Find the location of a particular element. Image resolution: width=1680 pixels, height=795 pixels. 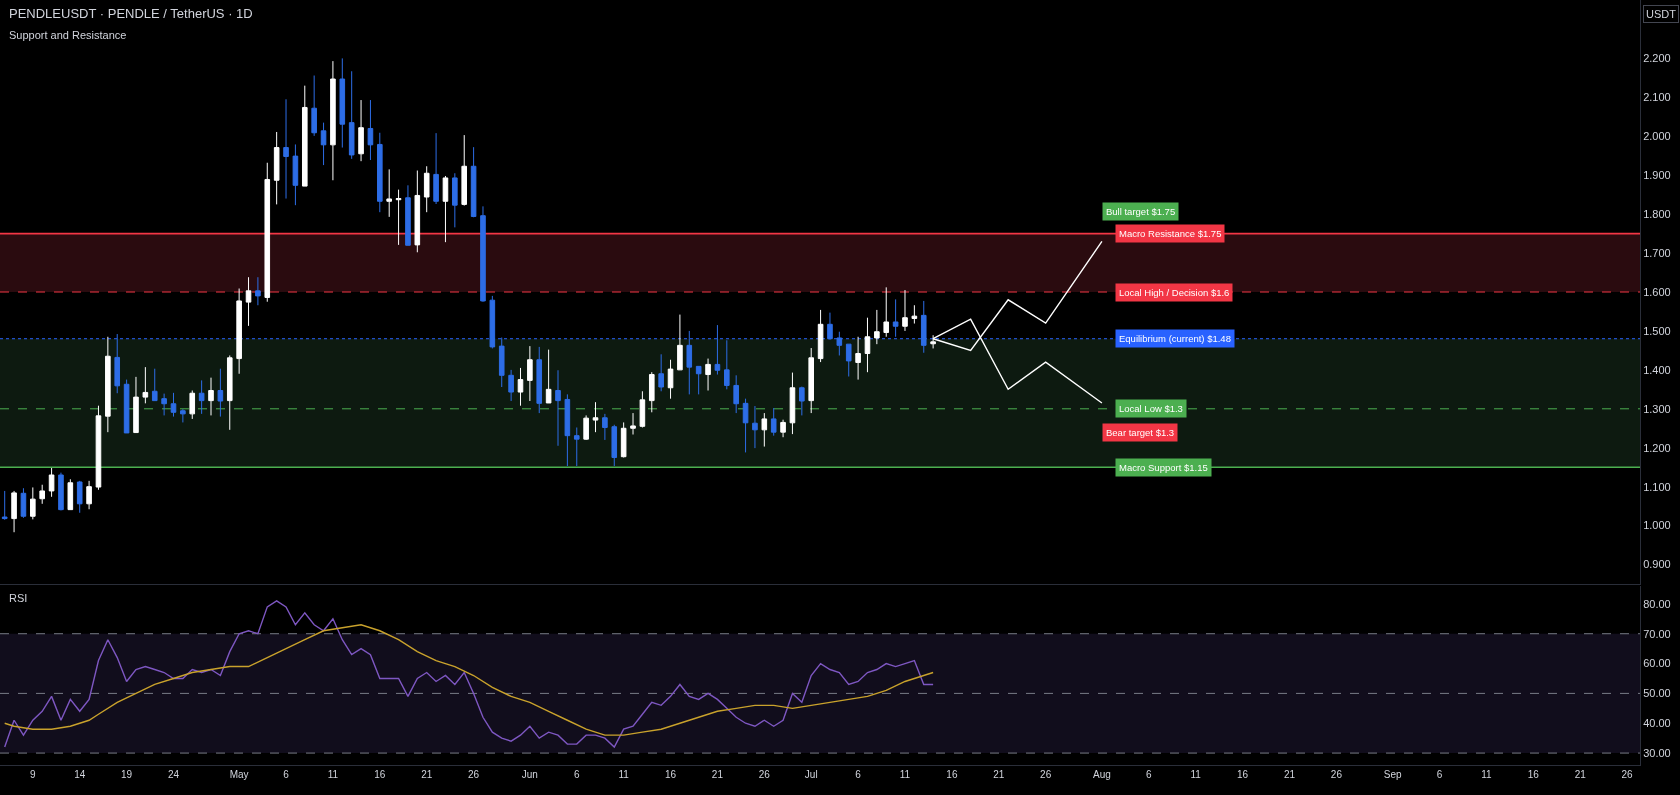

y-tick-label: 40.00 is located at coordinates (1657, 723).